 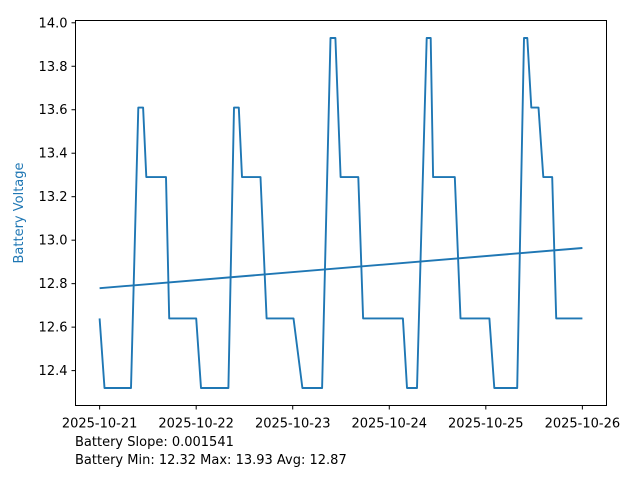 What do you see at coordinates (53, 110) in the screenshot?
I see `y-tick-label: 13.6` at bounding box center [53, 110].